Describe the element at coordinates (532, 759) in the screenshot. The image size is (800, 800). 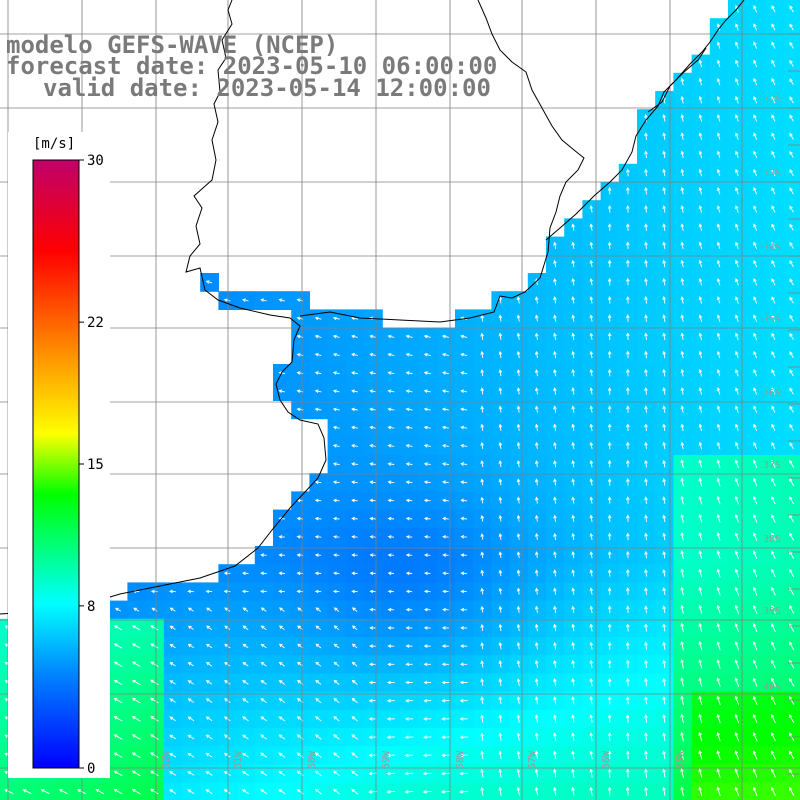
I see `lon-label: 57W` at that location.